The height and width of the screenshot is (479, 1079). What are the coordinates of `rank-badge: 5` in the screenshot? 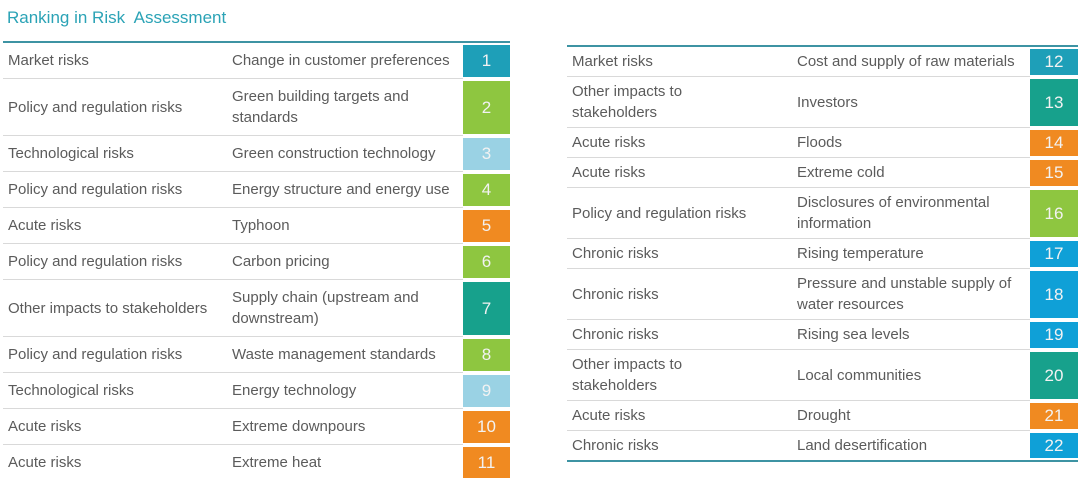 It's located at (486, 226).